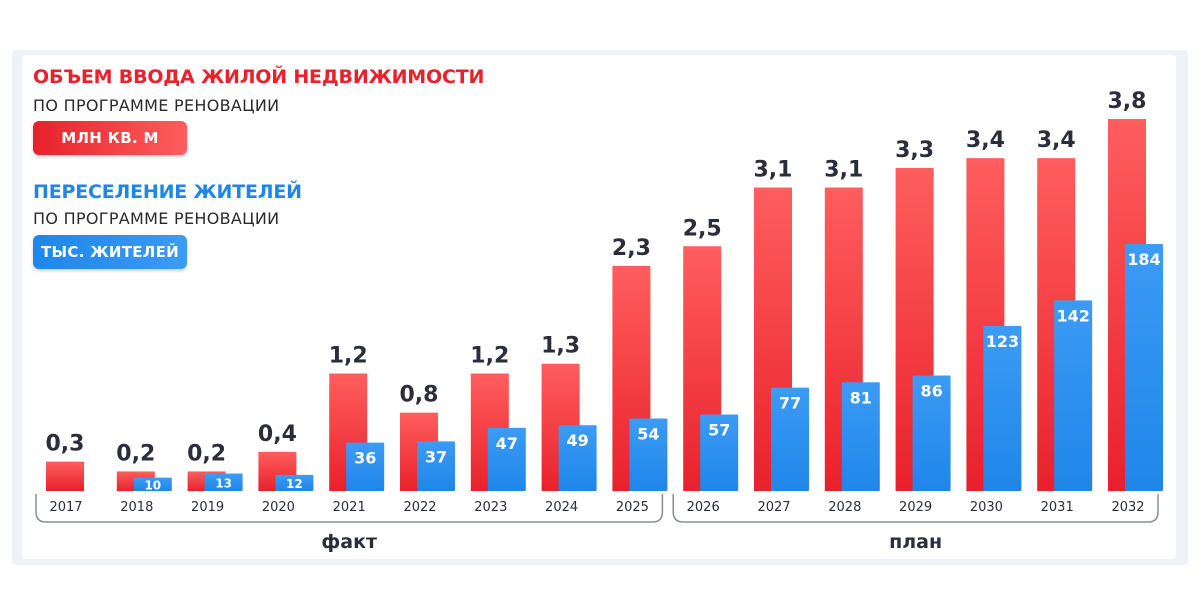  Describe the element at coordinates (1056, 140) in the screenshot. I see `housing-value-label-2031: 3,4` at that location.